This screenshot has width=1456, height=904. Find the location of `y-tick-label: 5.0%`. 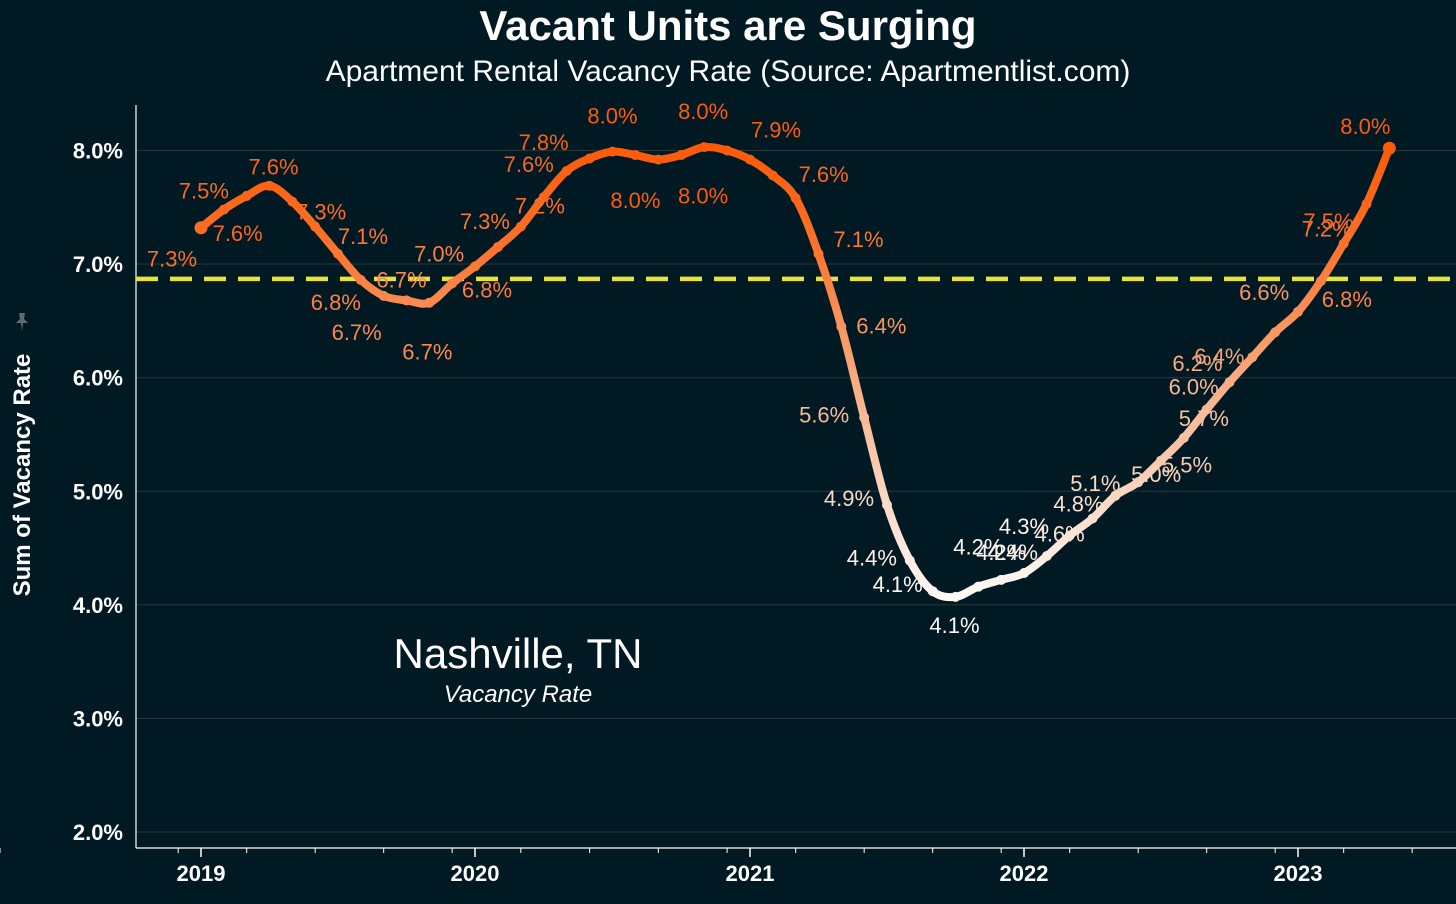

y-tick-label: 5.0% is located at coordinates (98, 491).